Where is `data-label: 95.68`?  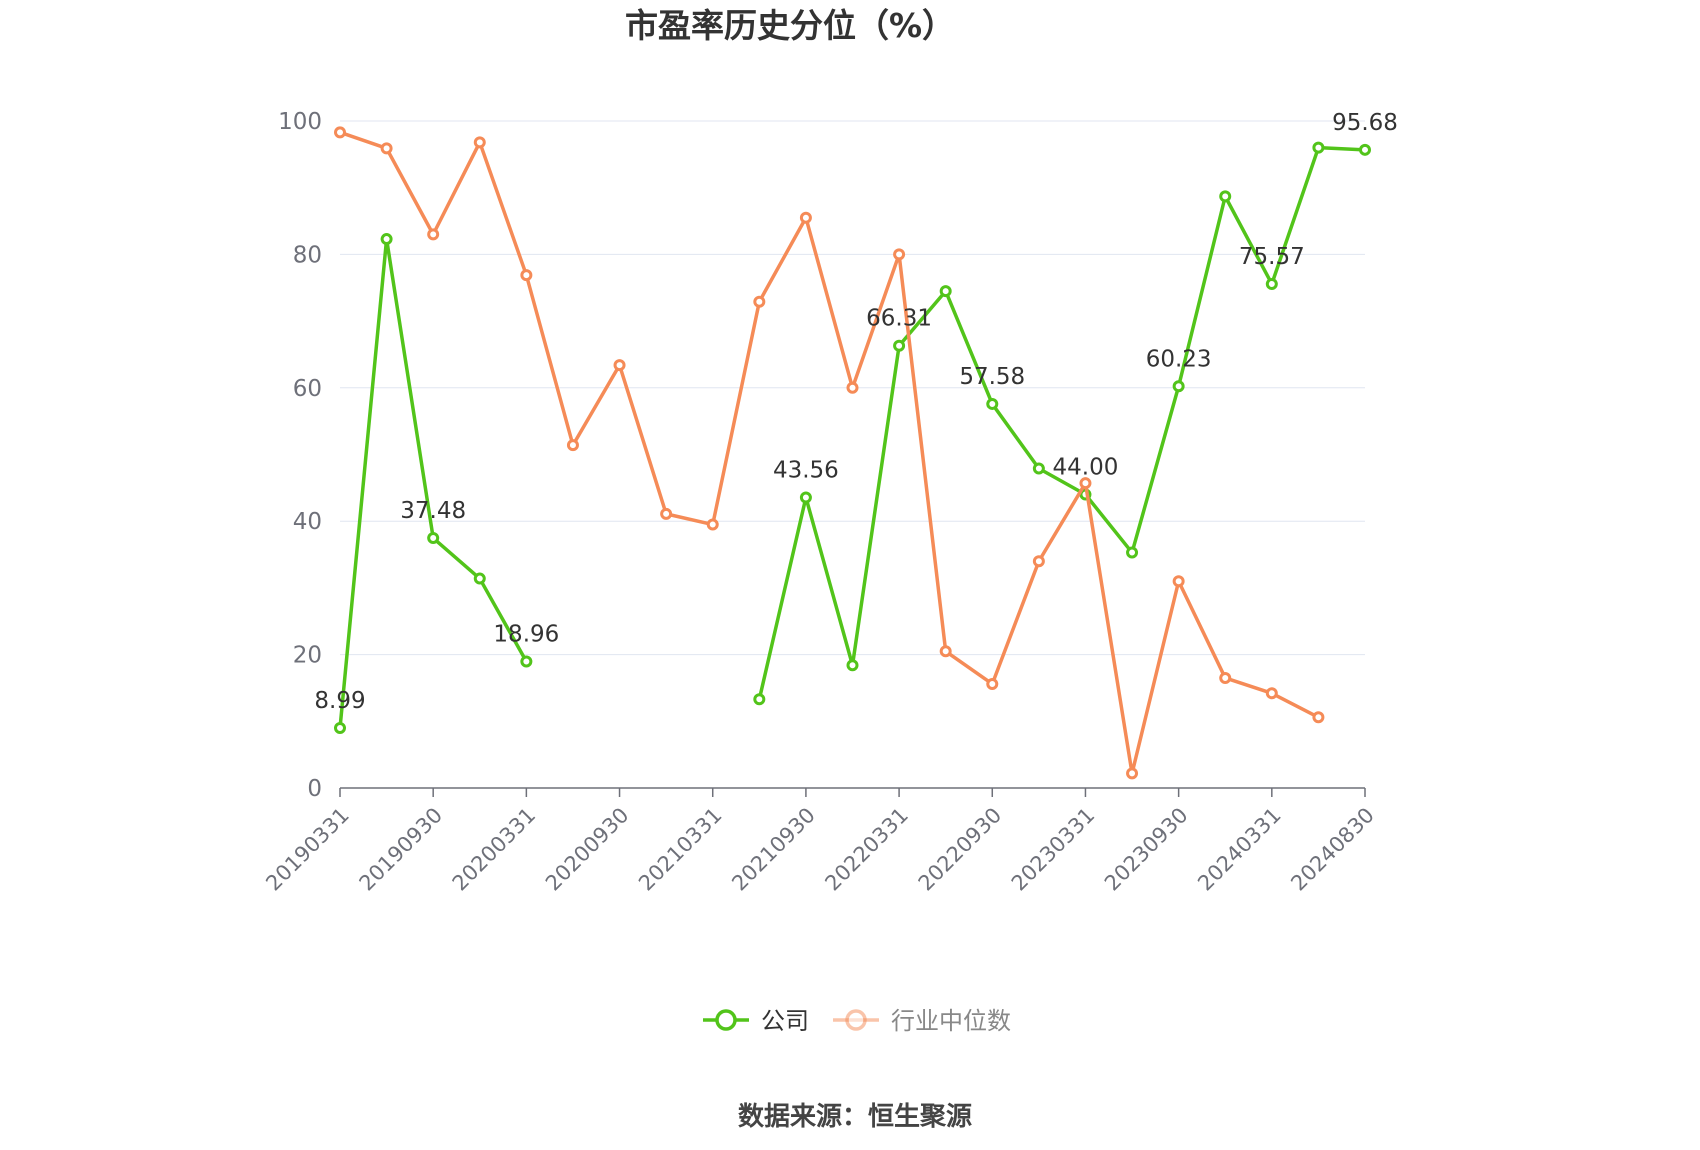 data-label: 95.68 is located at coordinates (1365, 123).